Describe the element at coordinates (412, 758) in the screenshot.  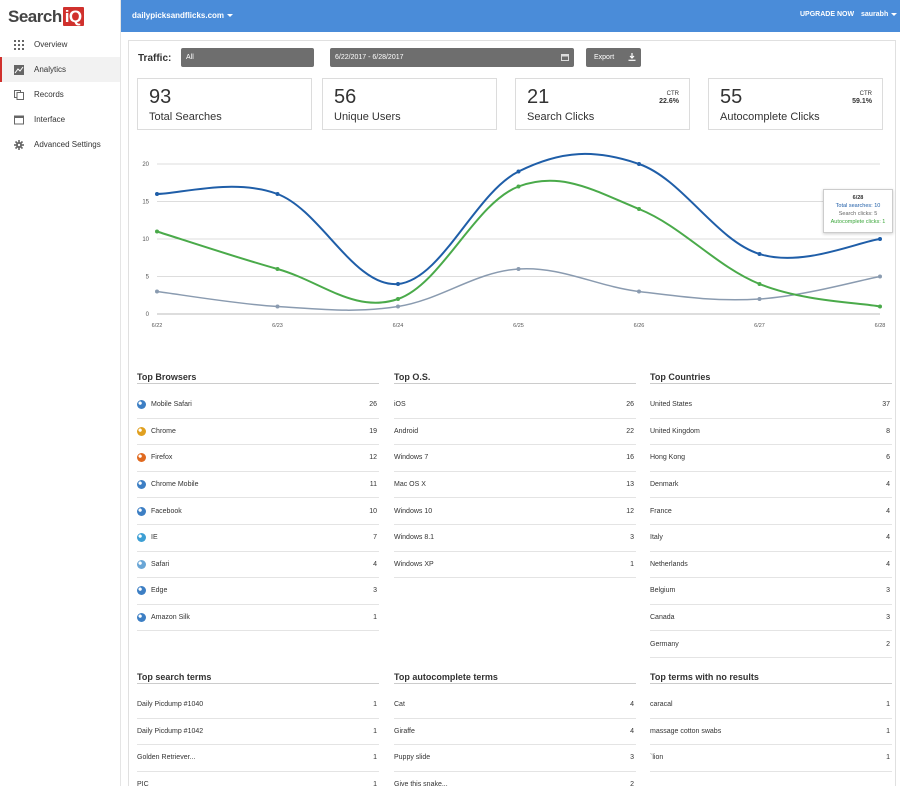
I see `list-item-label: Puppy slide` at that location.